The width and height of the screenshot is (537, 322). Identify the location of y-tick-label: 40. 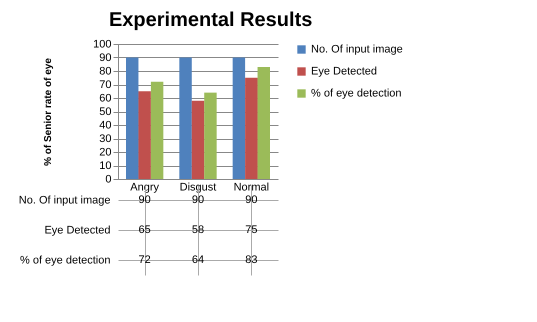
(105, 126).